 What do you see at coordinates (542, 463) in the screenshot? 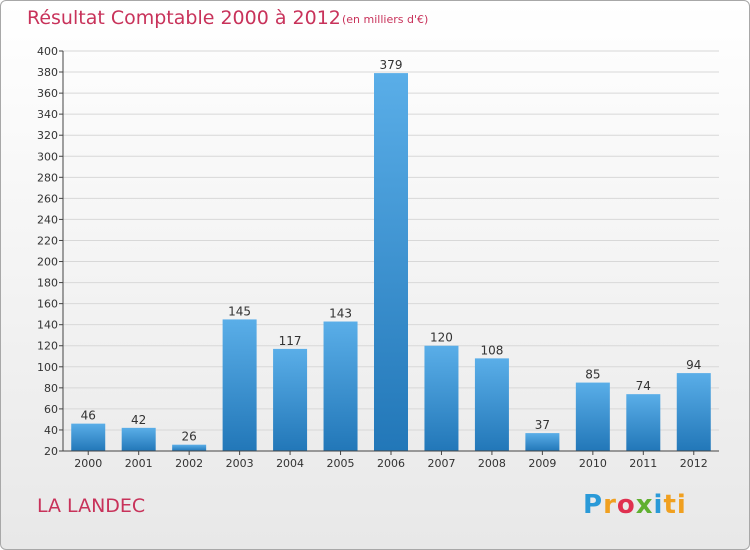
I see `x-tick-label: 2009` at bounding box center [542, 463].